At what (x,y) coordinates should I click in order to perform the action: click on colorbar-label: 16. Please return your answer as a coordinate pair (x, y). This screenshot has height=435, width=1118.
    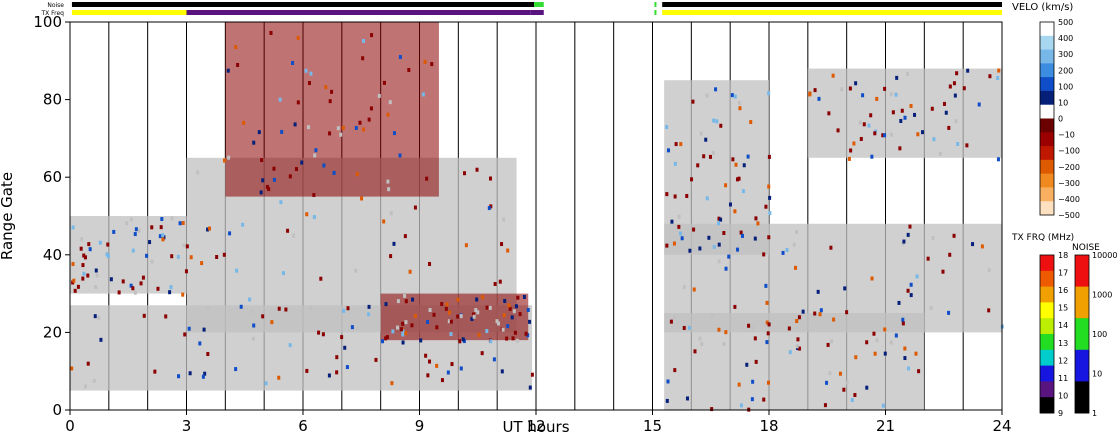
    Looking at the image, I should click on (1063, 290).